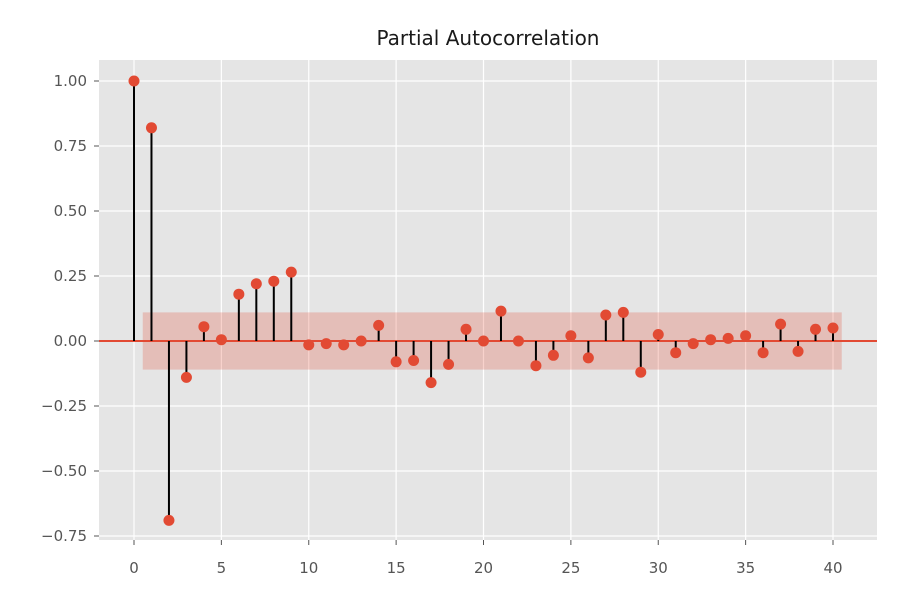  Describe the element at coordinates (745, 568) in the screenshot. I see `x-tick-label: 35` at that location.